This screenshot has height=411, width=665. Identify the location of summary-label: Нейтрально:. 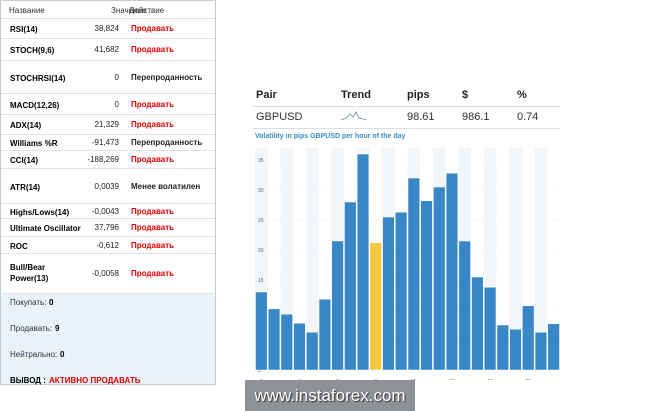
(34, 354).